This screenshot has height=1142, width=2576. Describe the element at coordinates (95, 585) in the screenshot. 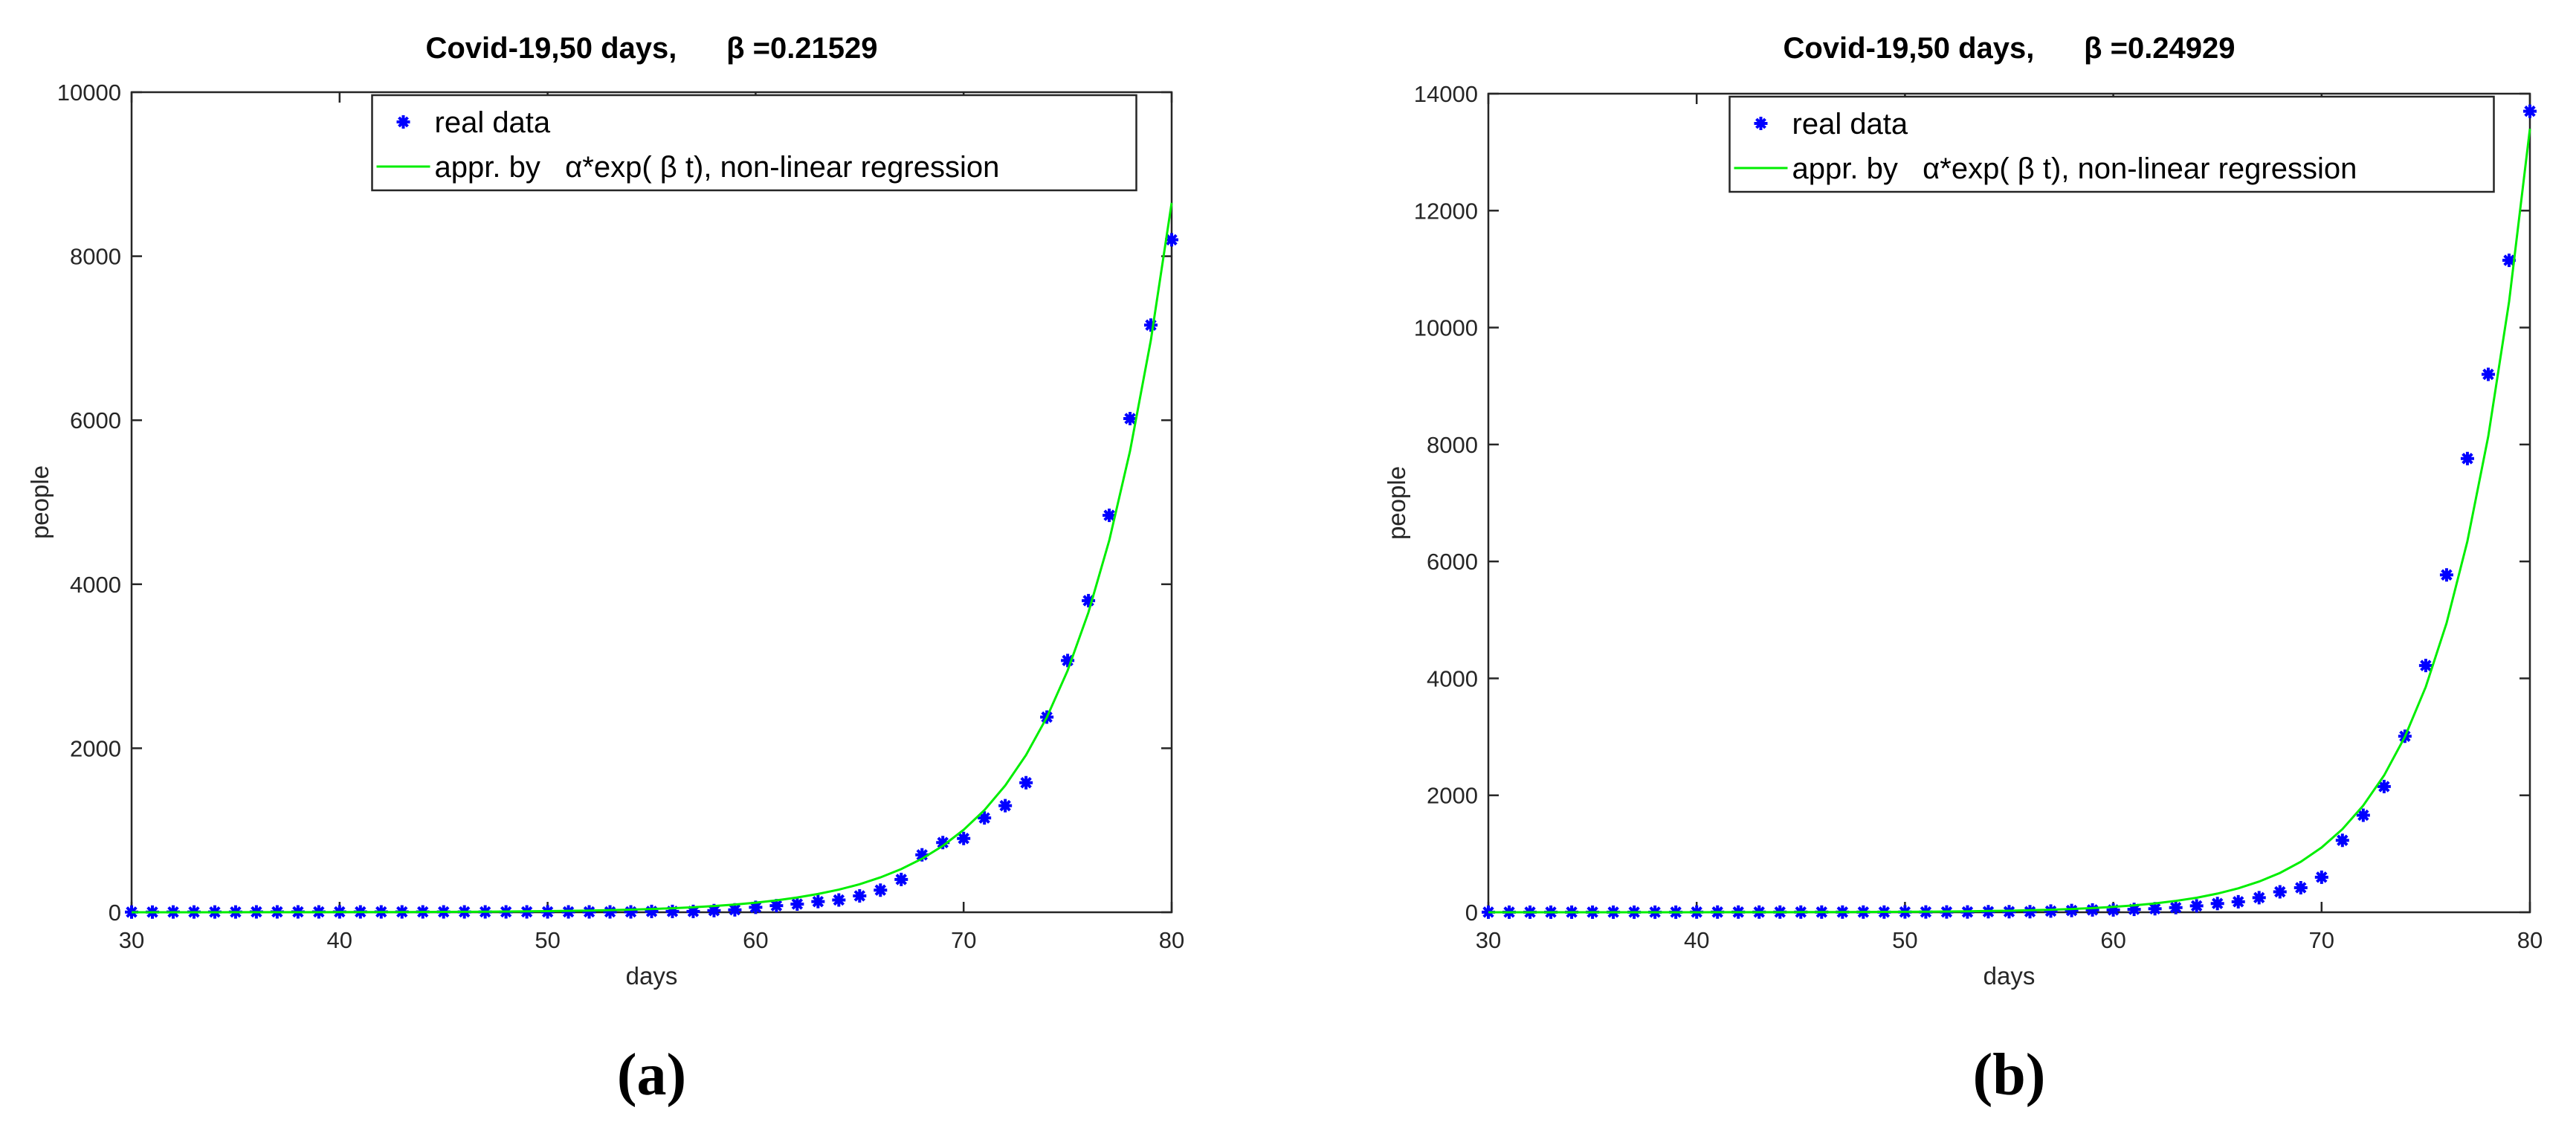

I see `y-tick-label: 4000` at that location.